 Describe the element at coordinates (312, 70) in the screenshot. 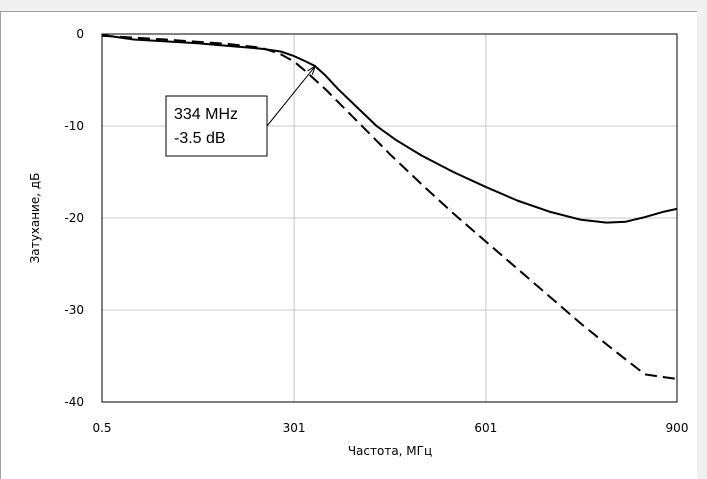

I see `annotation-arrowhead` at that location.